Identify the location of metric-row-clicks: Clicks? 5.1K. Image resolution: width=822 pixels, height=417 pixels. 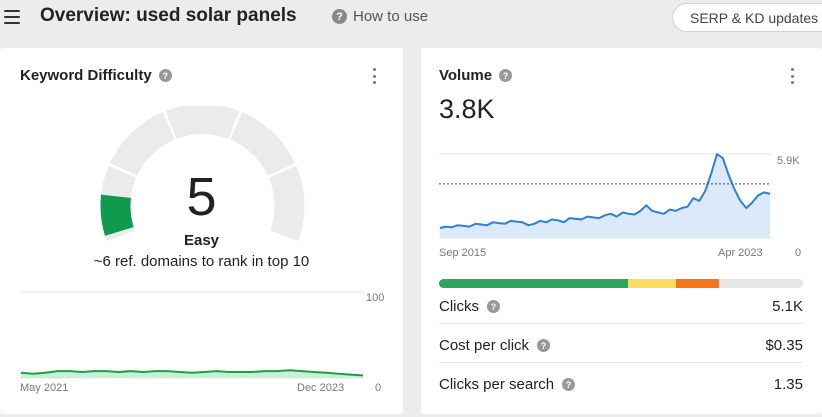
(621, 306).